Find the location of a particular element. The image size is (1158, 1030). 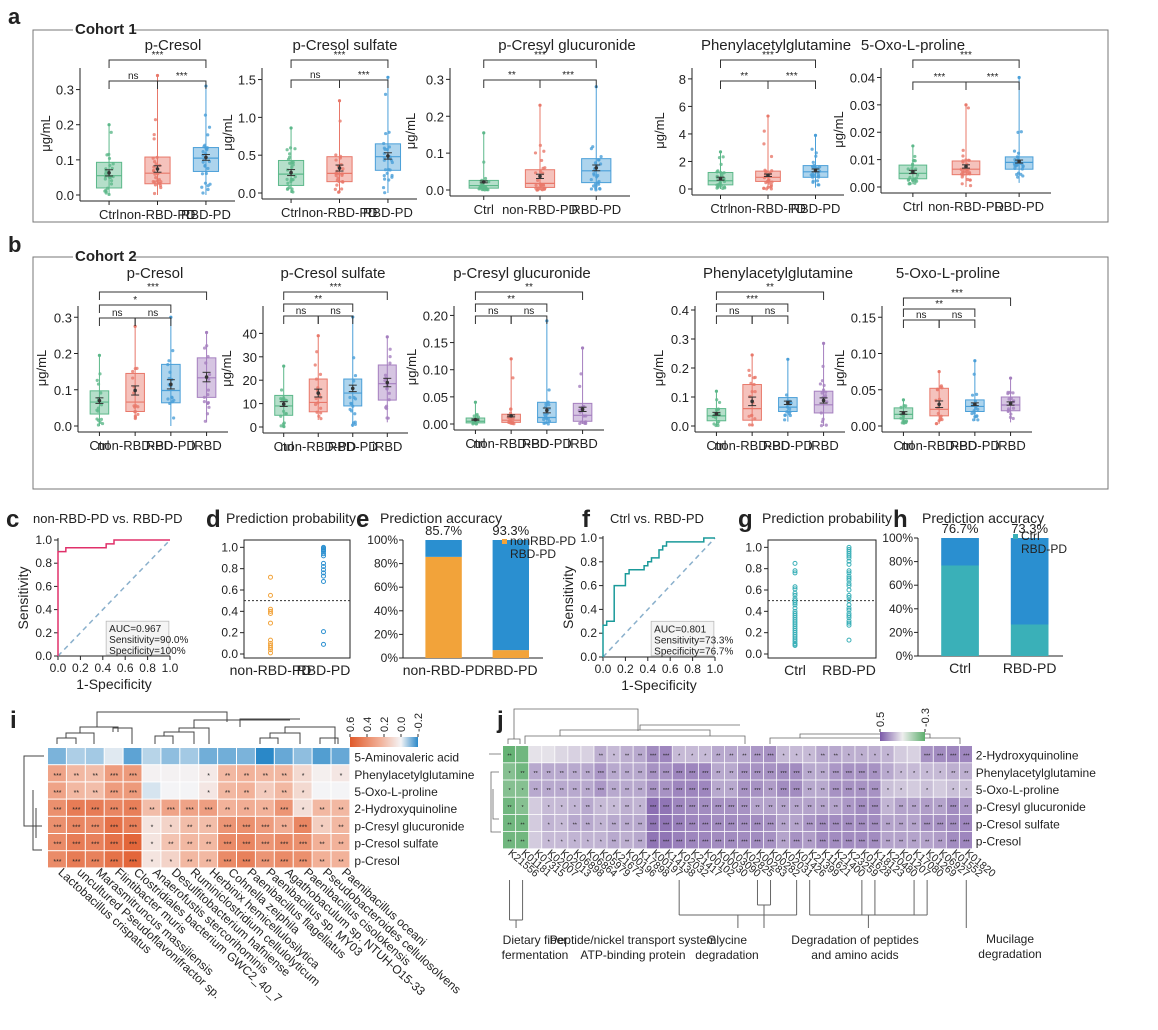

subplot-title: p-Cresol sulfate is located at coordinates (332, 273).